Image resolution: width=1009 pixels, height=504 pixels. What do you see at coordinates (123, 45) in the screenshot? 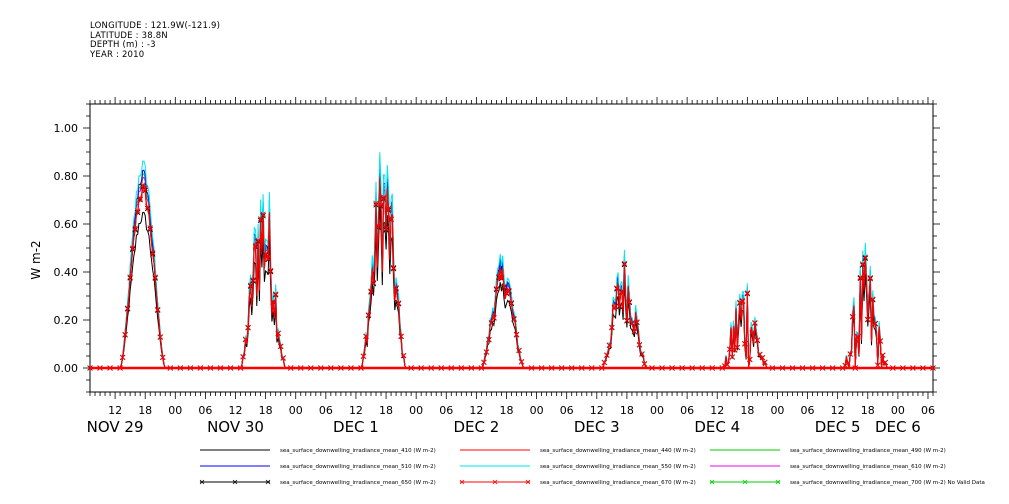
I see `header-depth: DEPTH (m) : -3` at bounding box center [123, 45].